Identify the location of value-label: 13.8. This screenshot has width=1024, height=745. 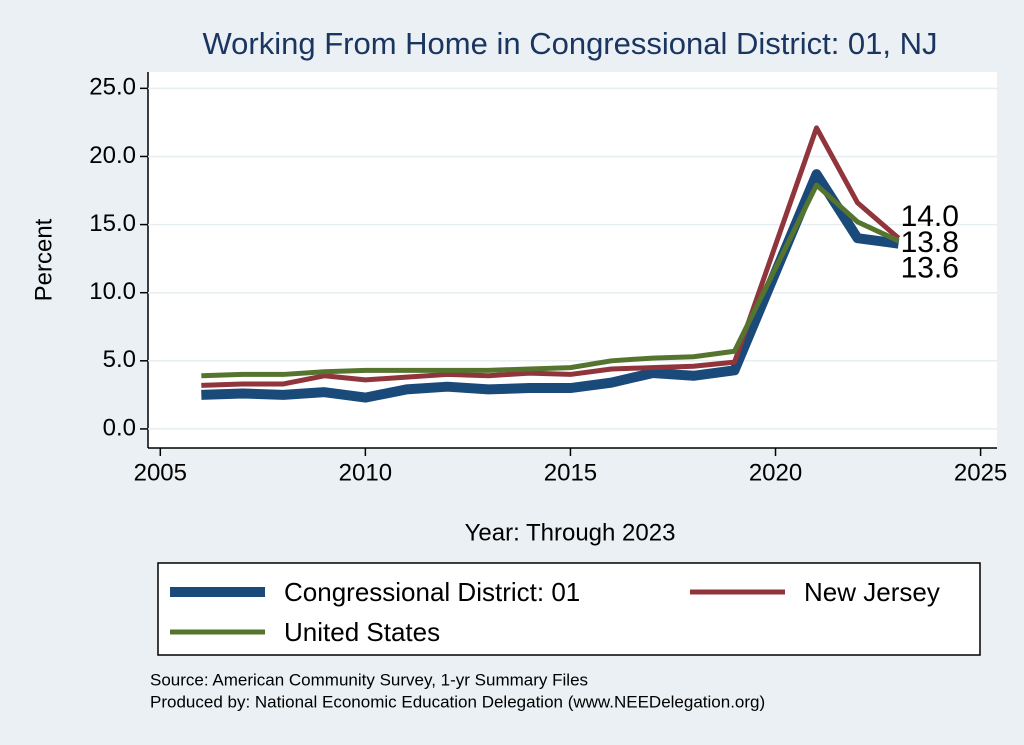
(930, 242).